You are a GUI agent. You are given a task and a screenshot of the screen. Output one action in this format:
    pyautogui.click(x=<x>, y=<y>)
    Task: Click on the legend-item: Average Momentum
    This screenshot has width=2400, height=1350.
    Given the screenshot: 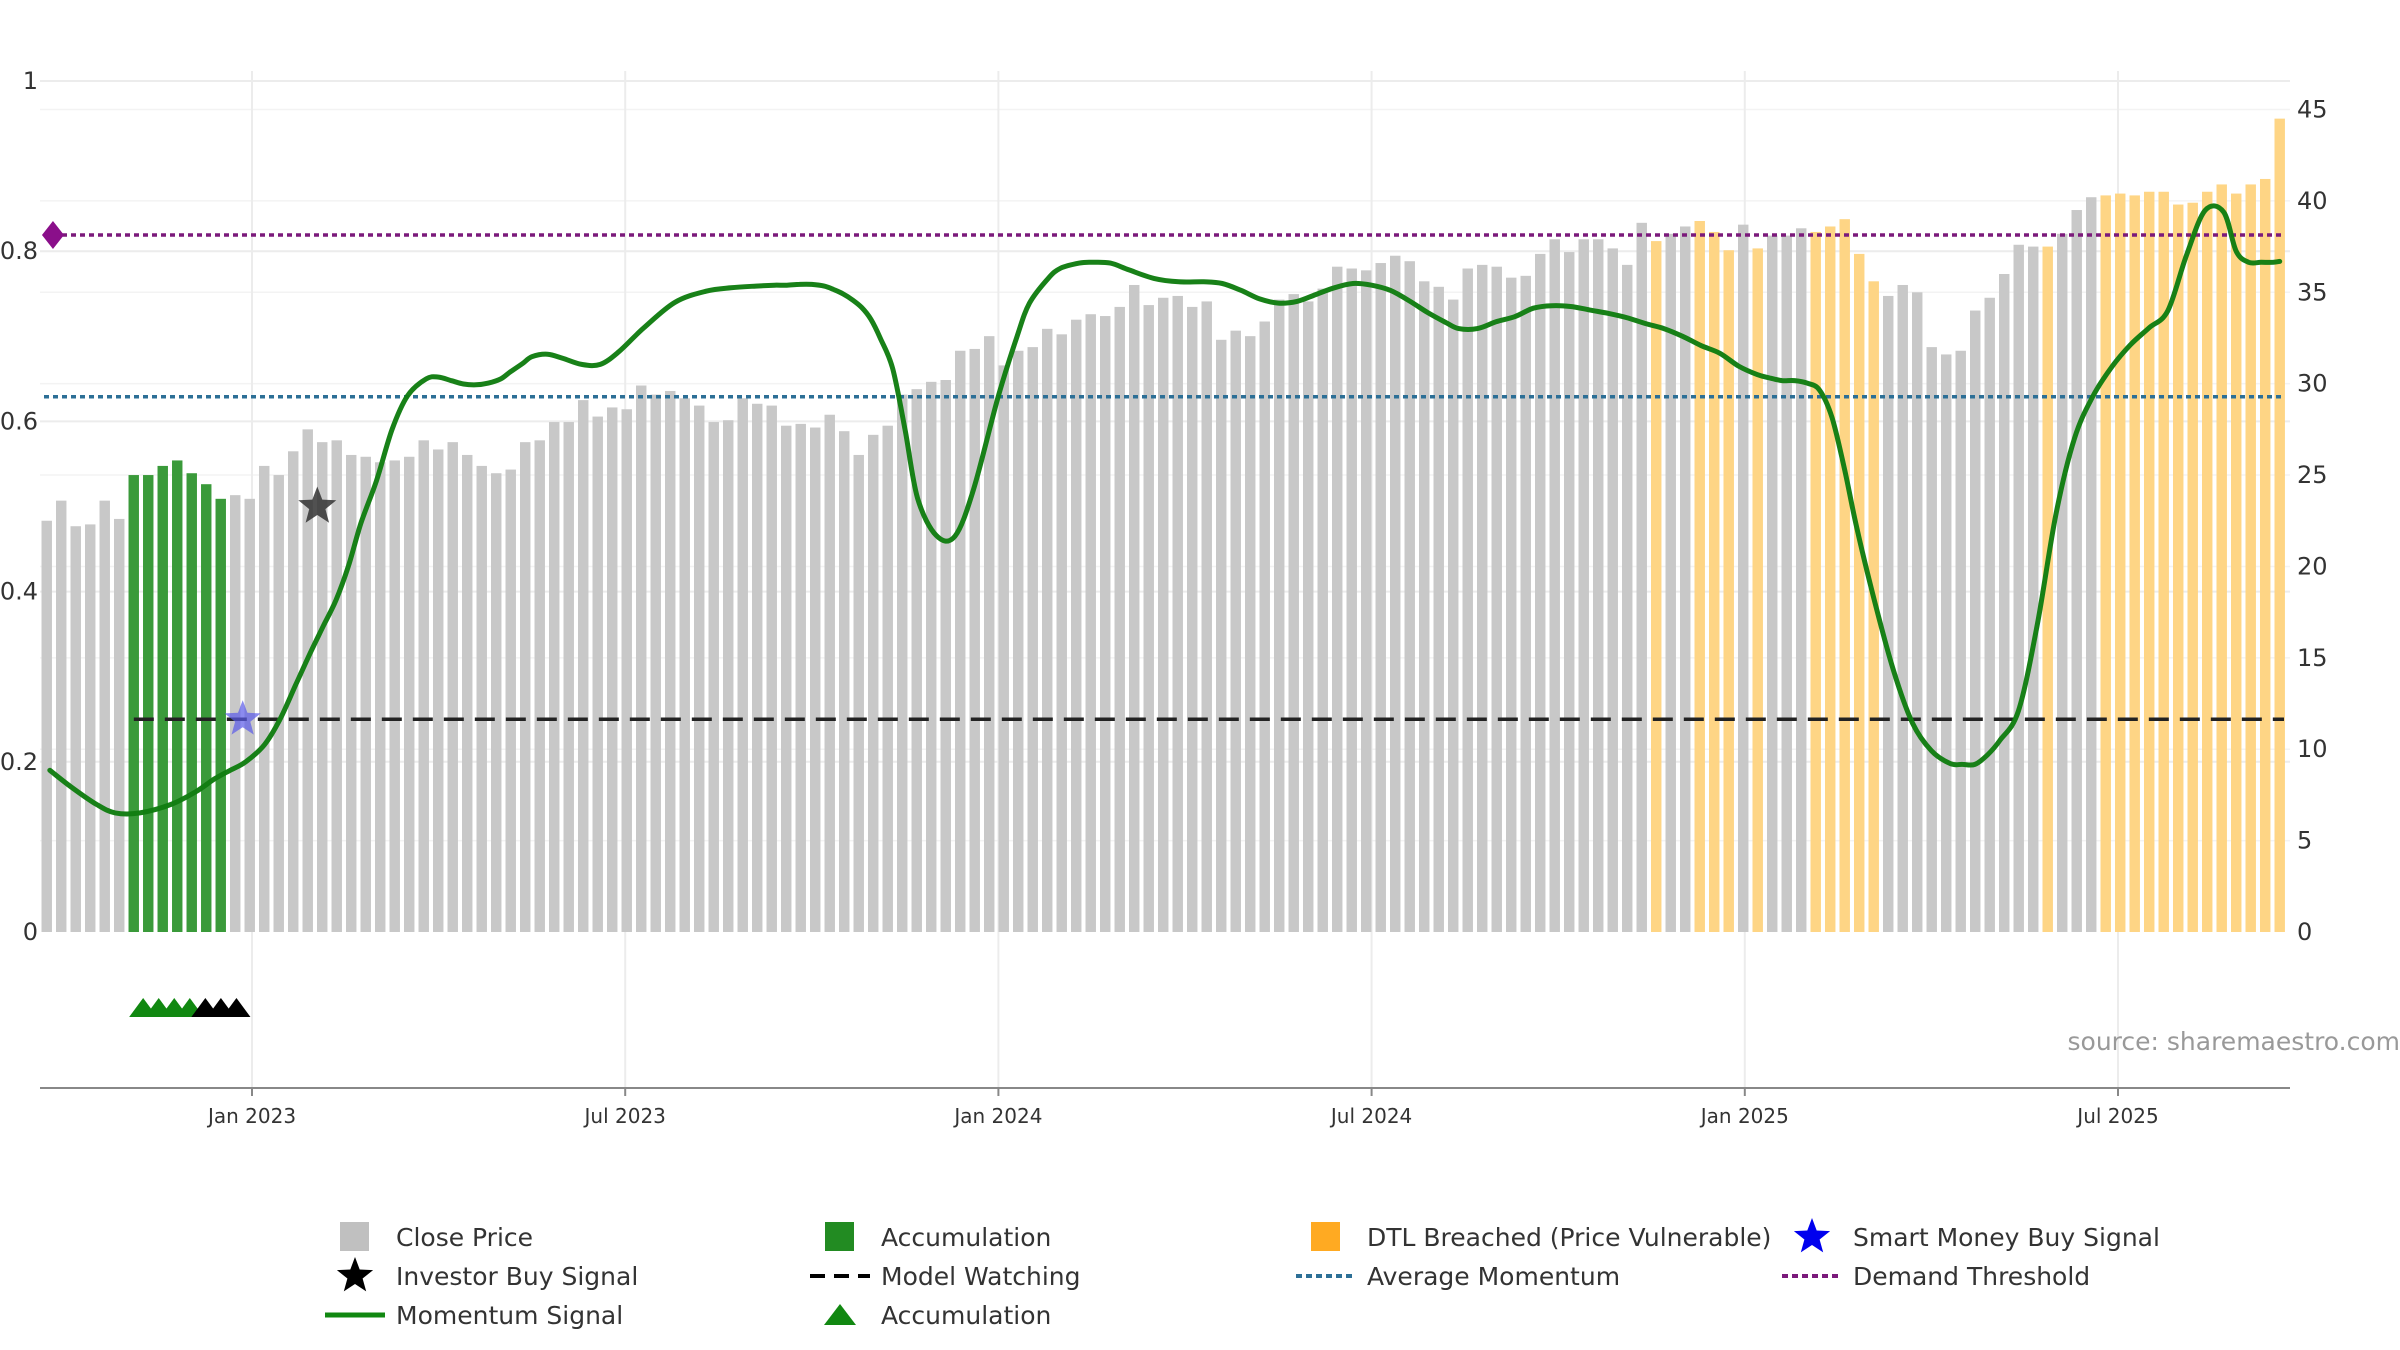 What is the action you would take?
    pyautogui.click(x=1458, y=1276)
    